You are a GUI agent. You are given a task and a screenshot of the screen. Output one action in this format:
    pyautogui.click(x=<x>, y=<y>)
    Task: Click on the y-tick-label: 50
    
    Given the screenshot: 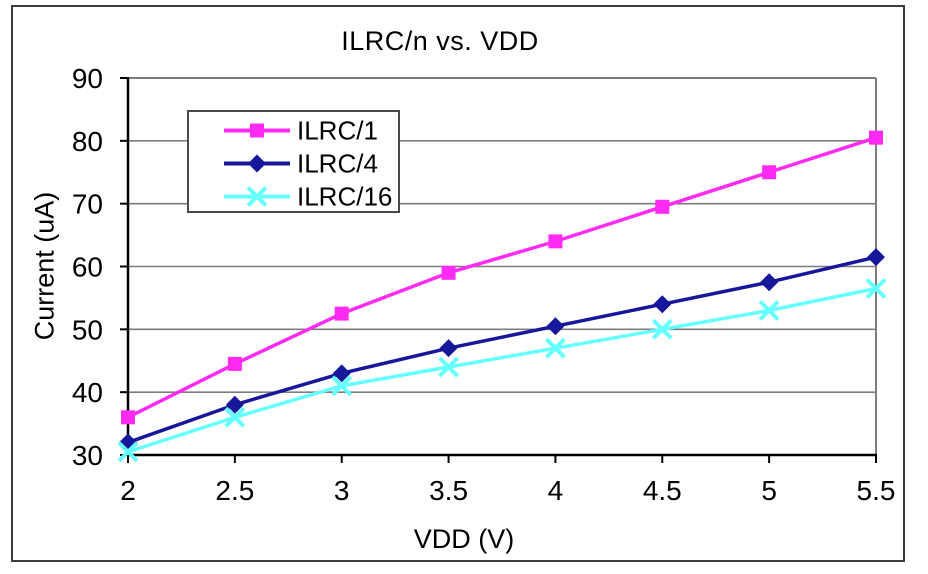 What is the action you would take?
    pyautogui.click(x=87, y=329)
    